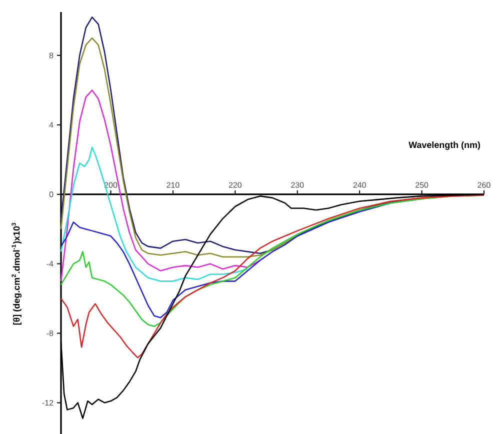 The width and height of the screenshot is (500, 434). What do you see at coordinates (154, 214) in the screenshot?
I see `line-series` at bounding box center [154, 214].